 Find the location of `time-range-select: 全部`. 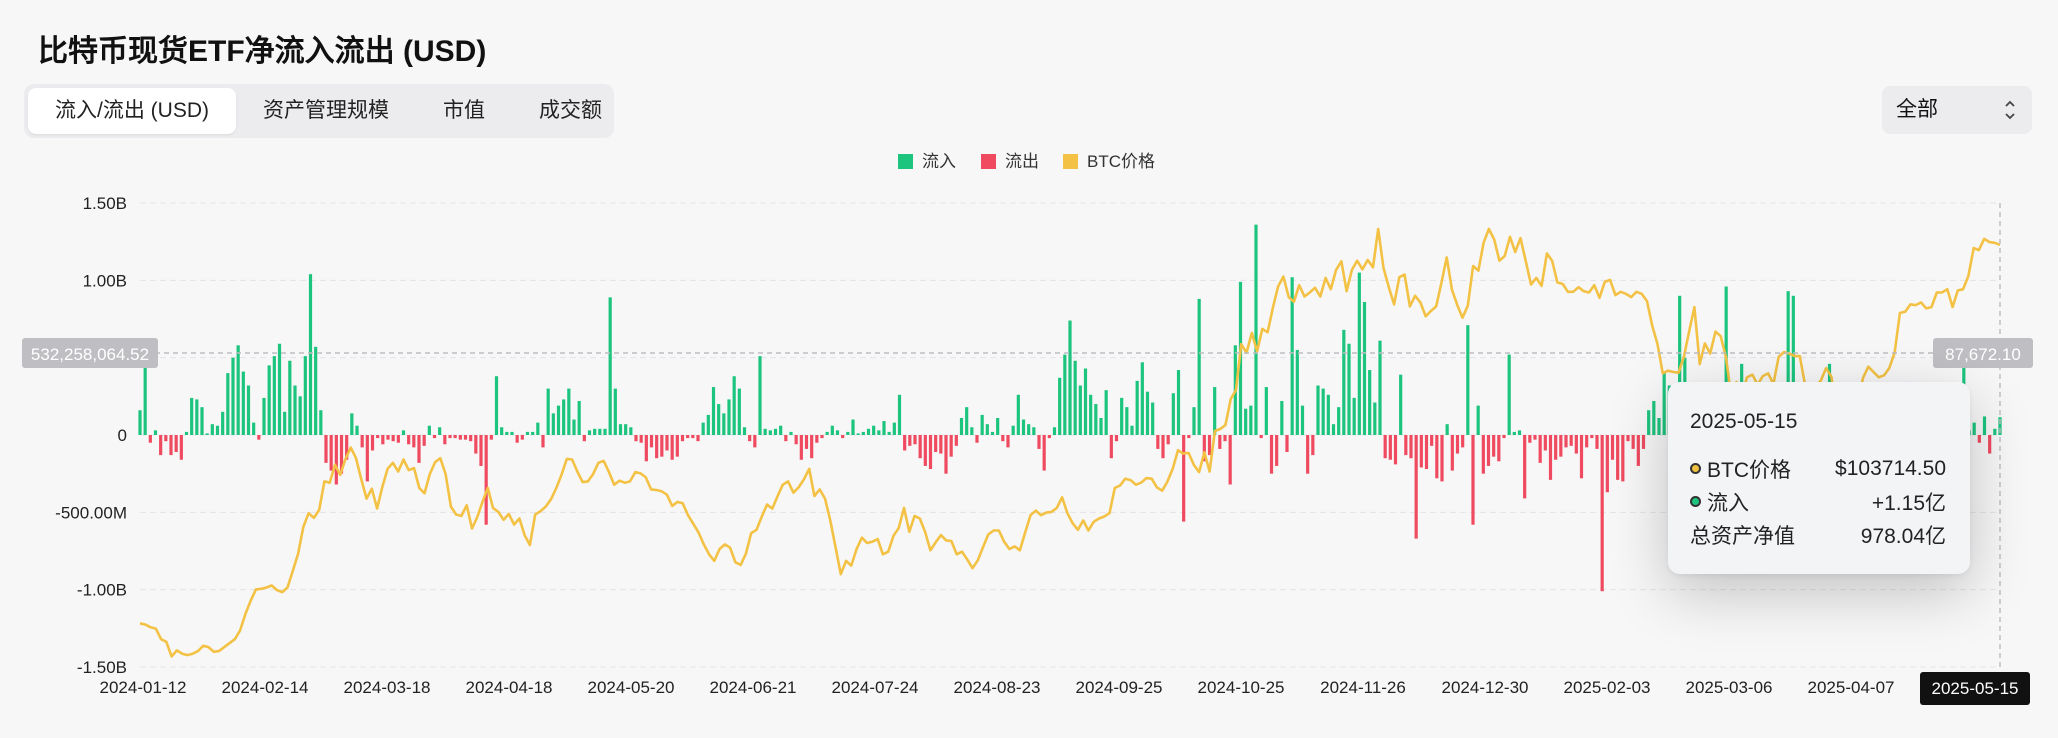

time-range-select: 全部 is located at coordinates (1957, 110).